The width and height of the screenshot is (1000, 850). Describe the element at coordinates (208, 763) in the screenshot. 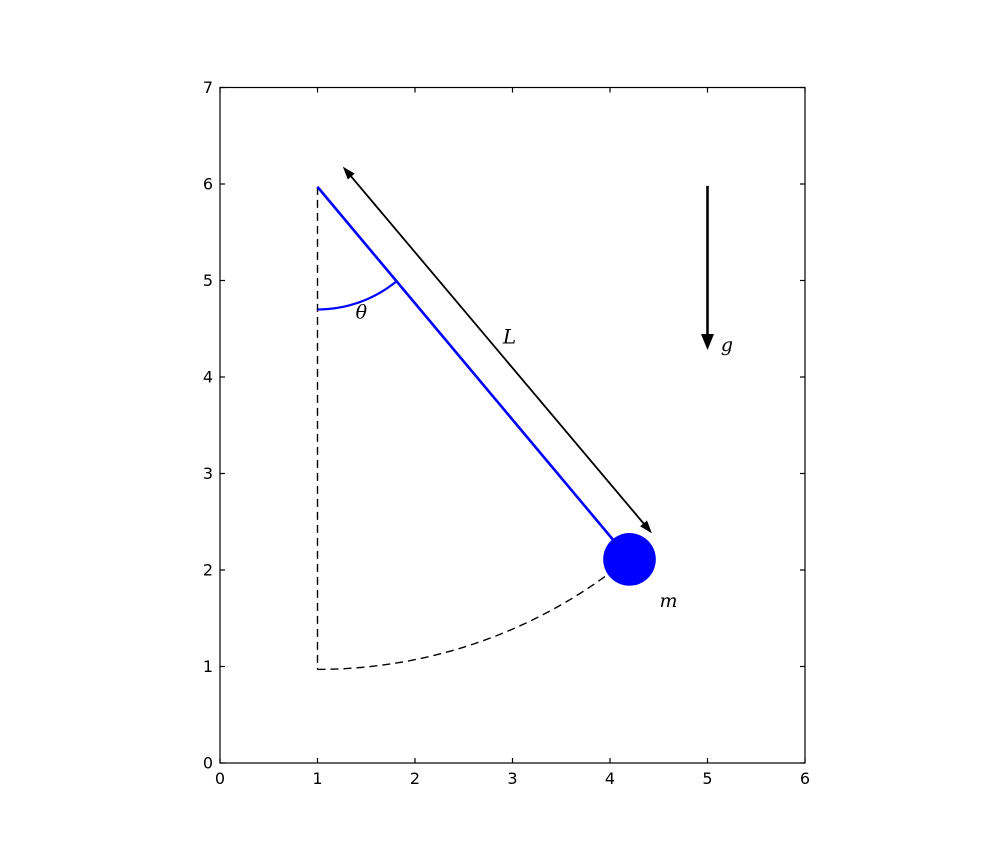

I see `y-tick-label: 0` at that location.